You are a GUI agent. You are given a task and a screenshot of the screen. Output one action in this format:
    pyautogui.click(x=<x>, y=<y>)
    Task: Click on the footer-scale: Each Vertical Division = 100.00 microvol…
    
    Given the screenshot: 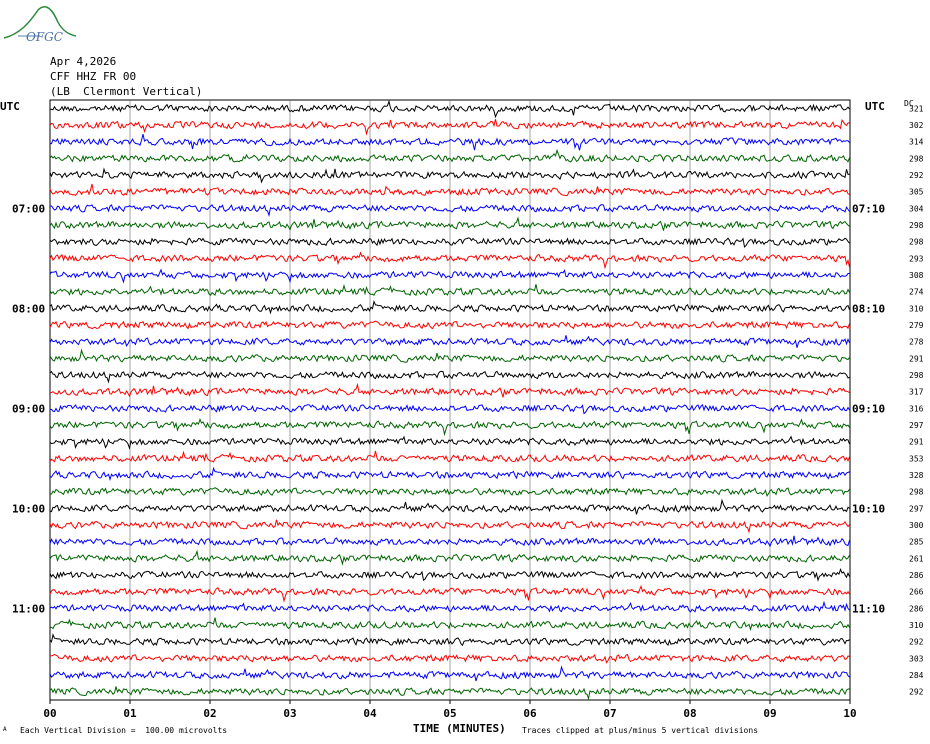 What is the action you would take?
    pyautogui.click(x=124, y=730)
    